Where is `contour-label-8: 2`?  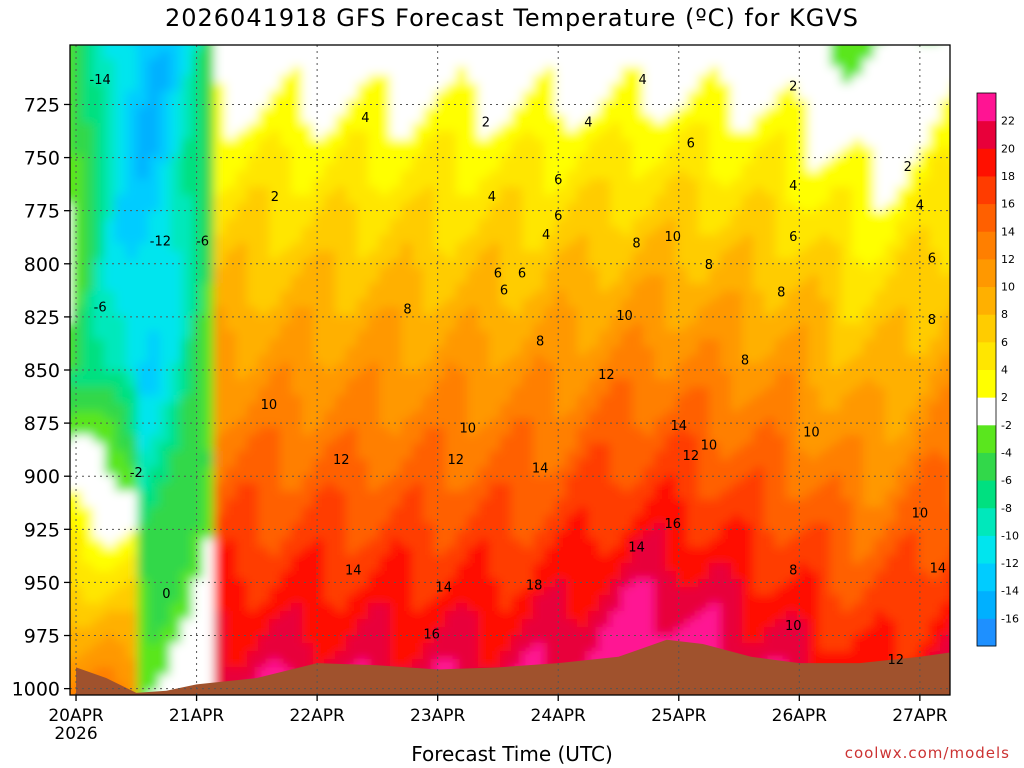
contour-label-8: 2 is located at coordinates (486, 122).